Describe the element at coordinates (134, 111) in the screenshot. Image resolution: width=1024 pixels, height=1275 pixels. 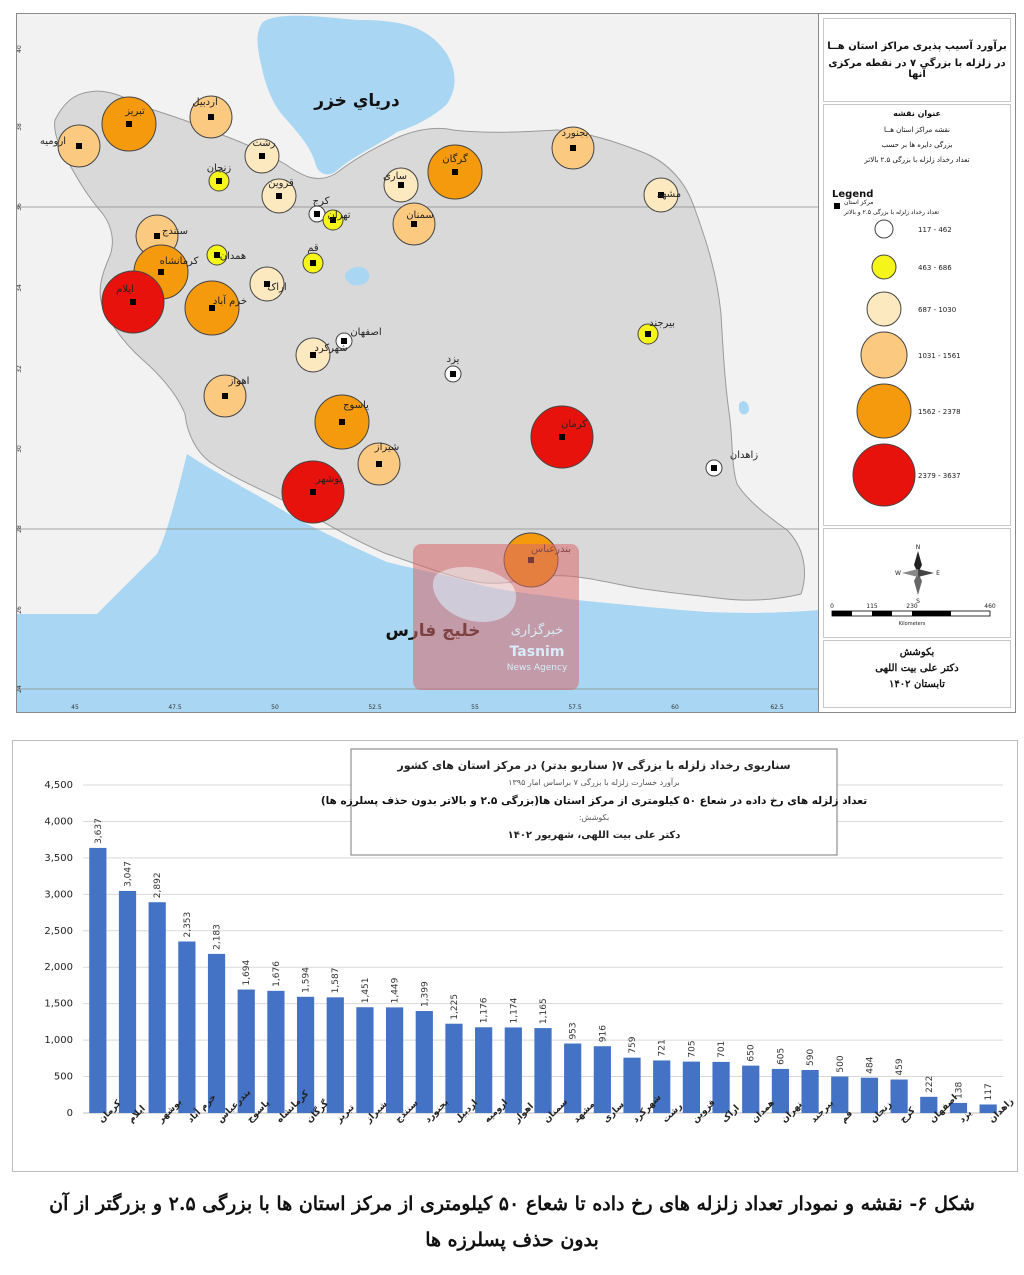
I see `city-label: تبریز` at that location.